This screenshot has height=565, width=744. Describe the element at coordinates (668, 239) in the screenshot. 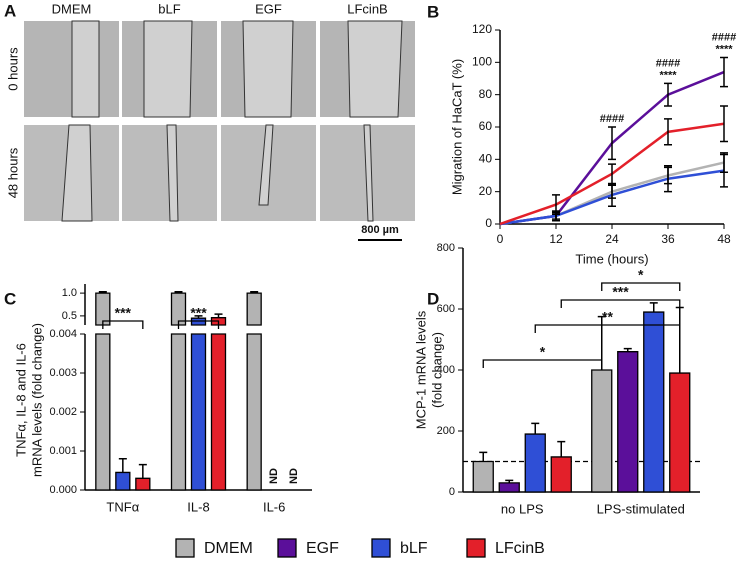

I see `x-tick-label: 36` at that location.